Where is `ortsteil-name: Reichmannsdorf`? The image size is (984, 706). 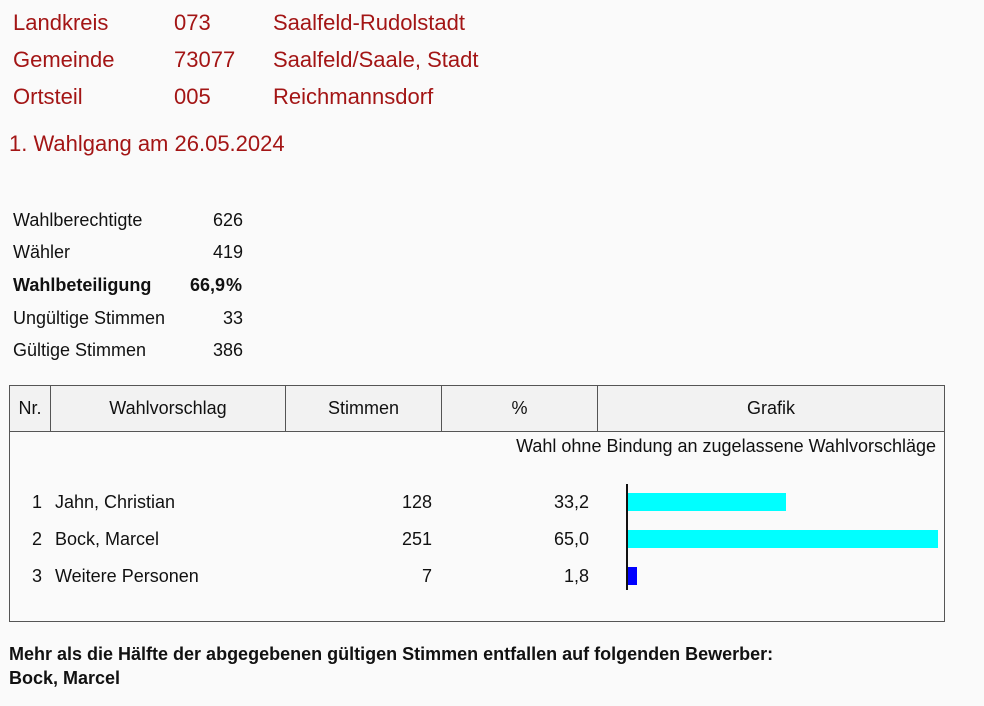 ortsteil-name: Reichmannsdorf is located at coordinates (353, 96).